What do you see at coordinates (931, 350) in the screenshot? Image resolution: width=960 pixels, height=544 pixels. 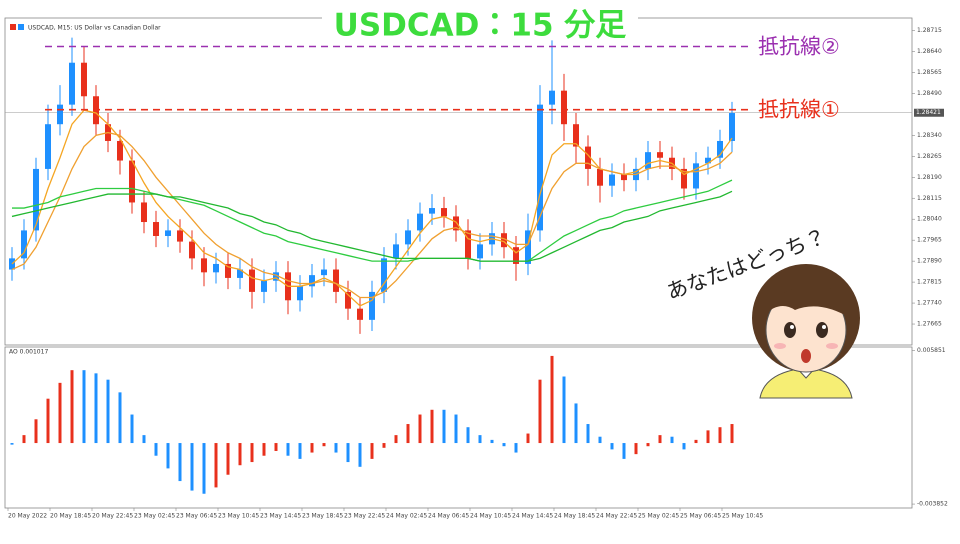 I see `y-tick-label: 0.005851` at bounding box center [931, 350].